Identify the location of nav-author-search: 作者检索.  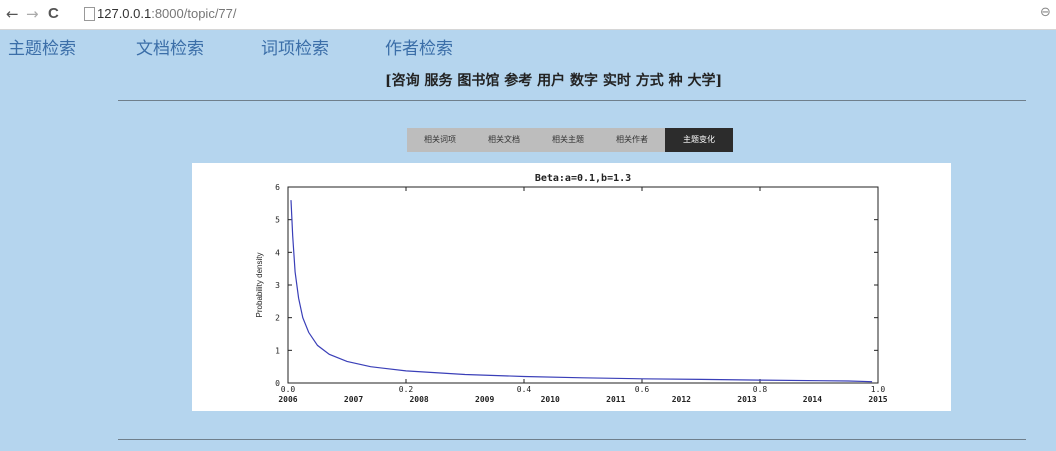
(419, 49).